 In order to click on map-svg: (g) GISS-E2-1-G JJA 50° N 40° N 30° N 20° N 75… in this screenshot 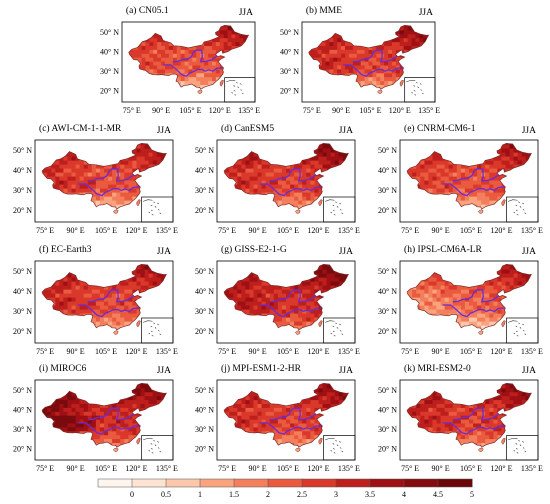, I will do `click(277, 300)`.